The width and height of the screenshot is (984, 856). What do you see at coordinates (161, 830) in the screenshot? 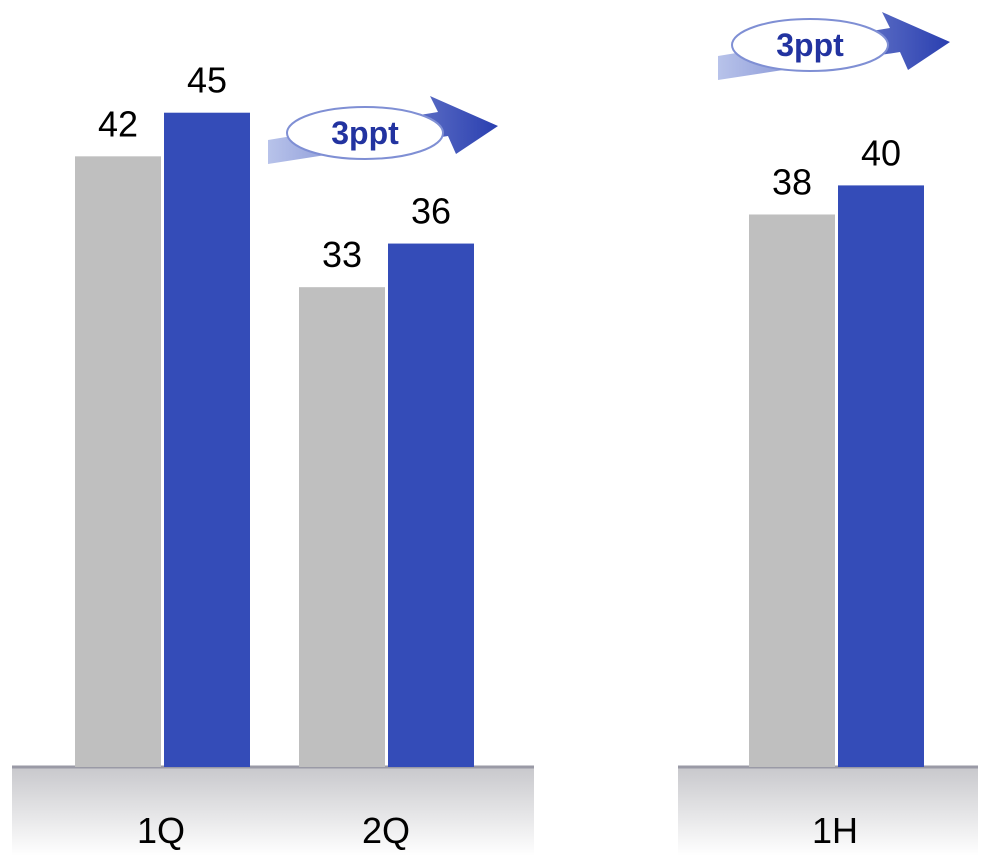
I see `category-label-1q: 1Q` at bounding box center [161, 830].